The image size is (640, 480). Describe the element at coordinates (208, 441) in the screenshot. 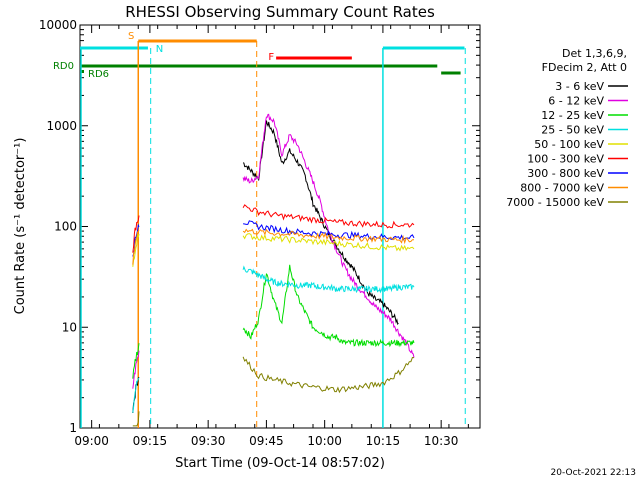

I see `x-tick-label: 09:30` at that location.